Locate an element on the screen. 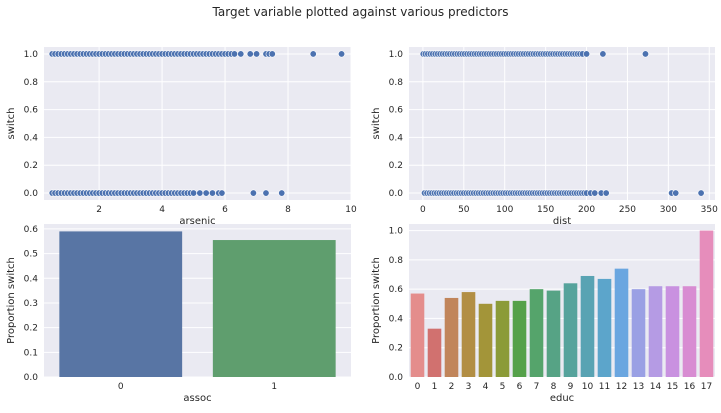 The image size is (721, 413). x-axis-label: educ is located at coordinates (562, 398).